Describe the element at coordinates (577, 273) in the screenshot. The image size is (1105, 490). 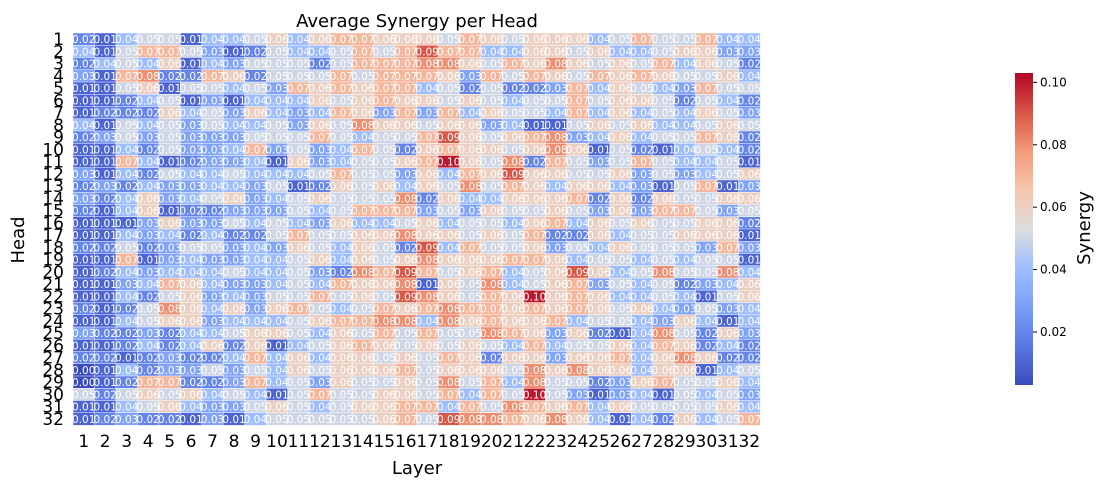
I see `heatmap-cell-label: 0.09` at that location.